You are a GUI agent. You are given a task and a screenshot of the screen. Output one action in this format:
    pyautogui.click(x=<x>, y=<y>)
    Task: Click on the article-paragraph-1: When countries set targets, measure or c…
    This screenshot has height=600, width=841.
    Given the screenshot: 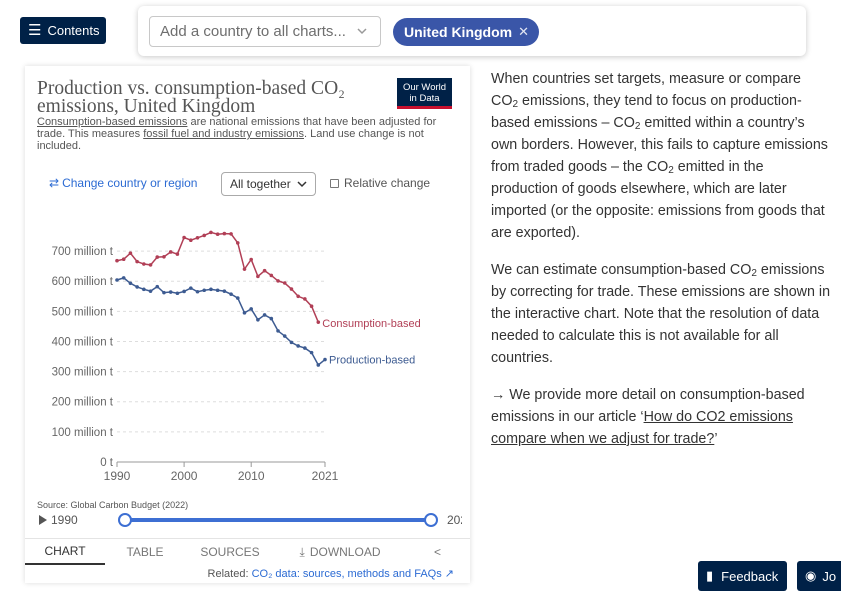 What is the action you would take?
    pyautogui.click(x=661, y=156)
    